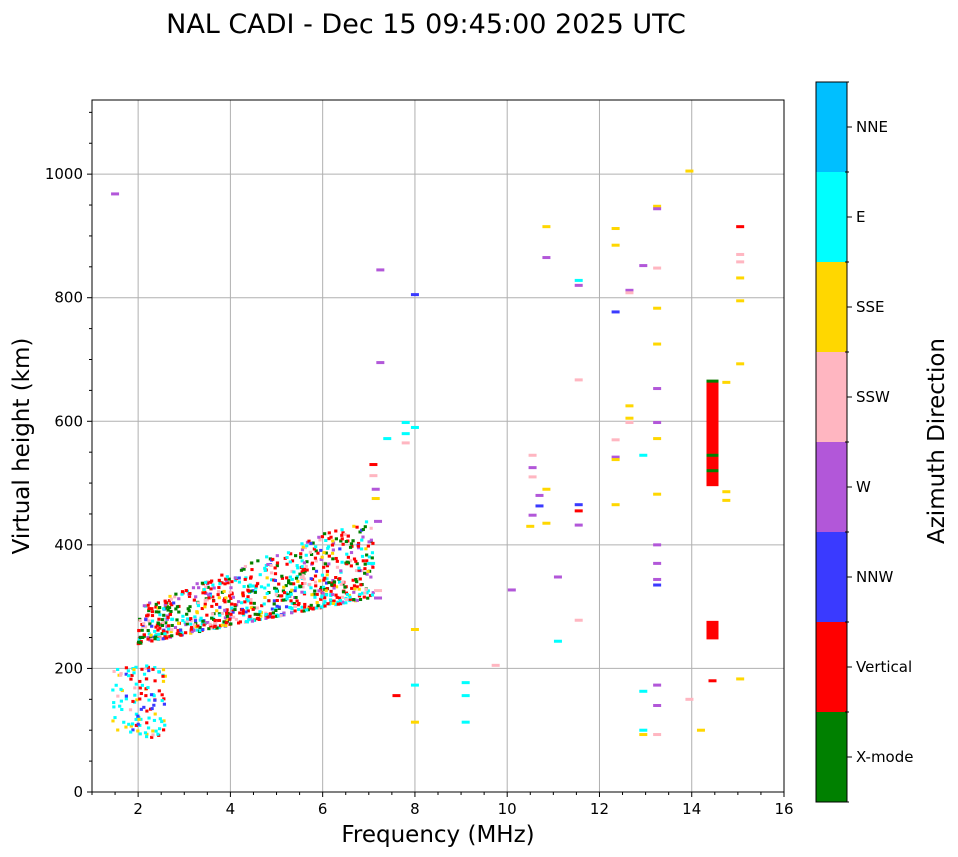  I want to click on x-tick-label: 10, so click(507, 809).